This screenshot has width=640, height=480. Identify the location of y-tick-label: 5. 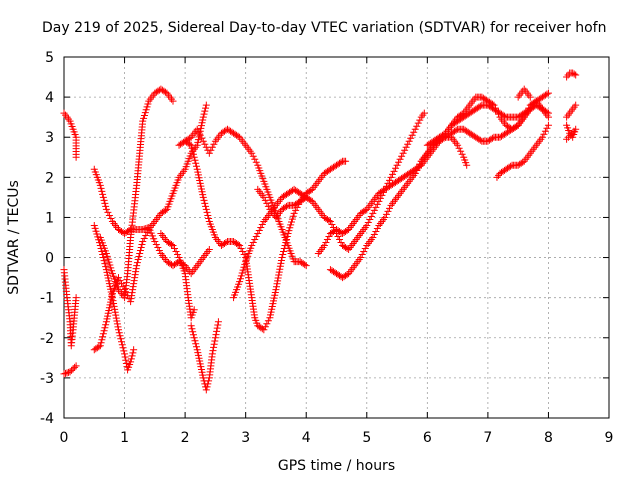
(49, 58).